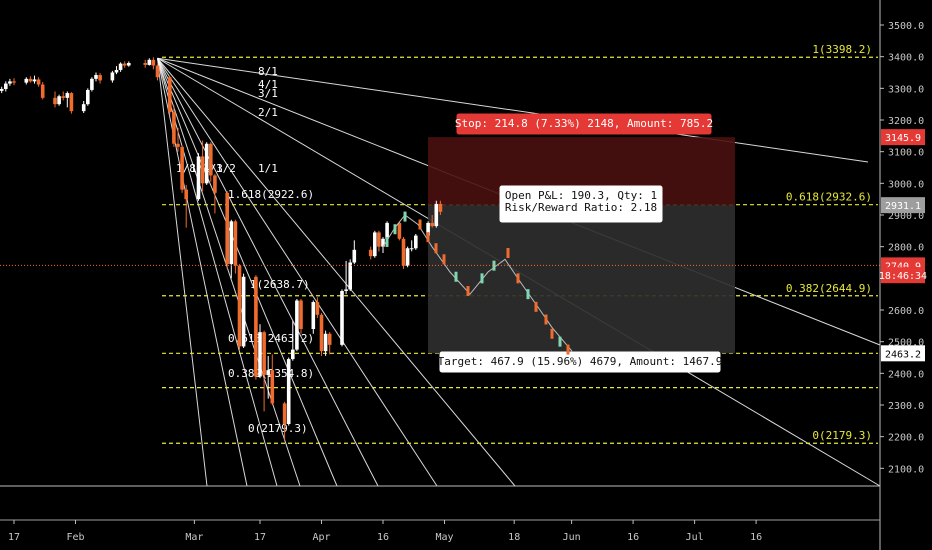 The image size is (932, 550). What do you see at coordinates (906, 121) in the screenshot?
I see `price-tick-label: 3200.0` at bounding box center [906, 121].